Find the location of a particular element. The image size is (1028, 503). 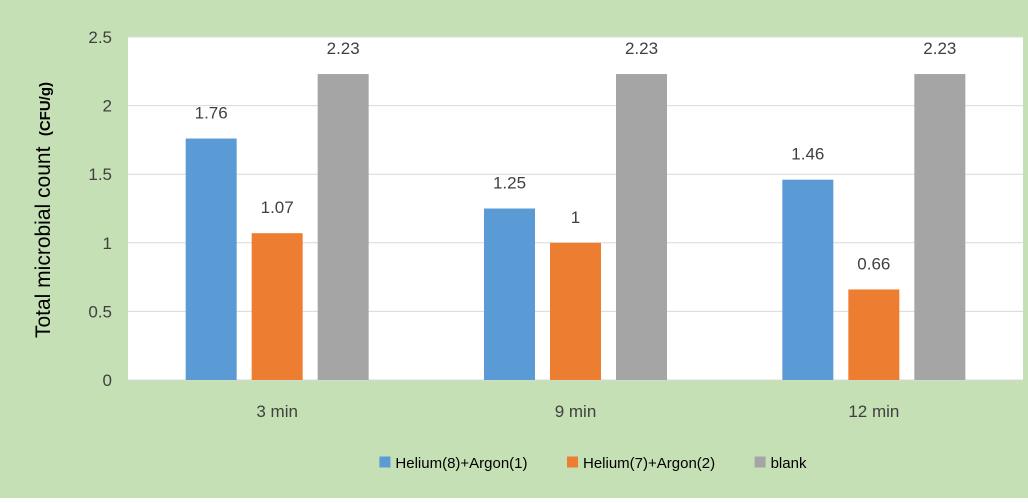

y-axis-tick-labels: 0 0.5 1 1.5 2 2.5 is located at coordinates (100, 209).